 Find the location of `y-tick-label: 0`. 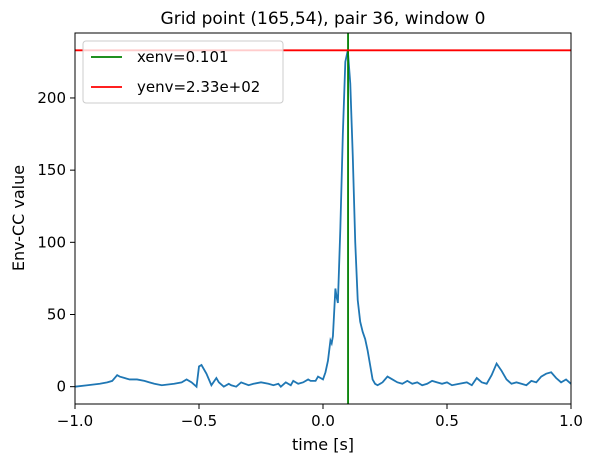

y-tick-label: 0 is located at coordinates (61, 387).